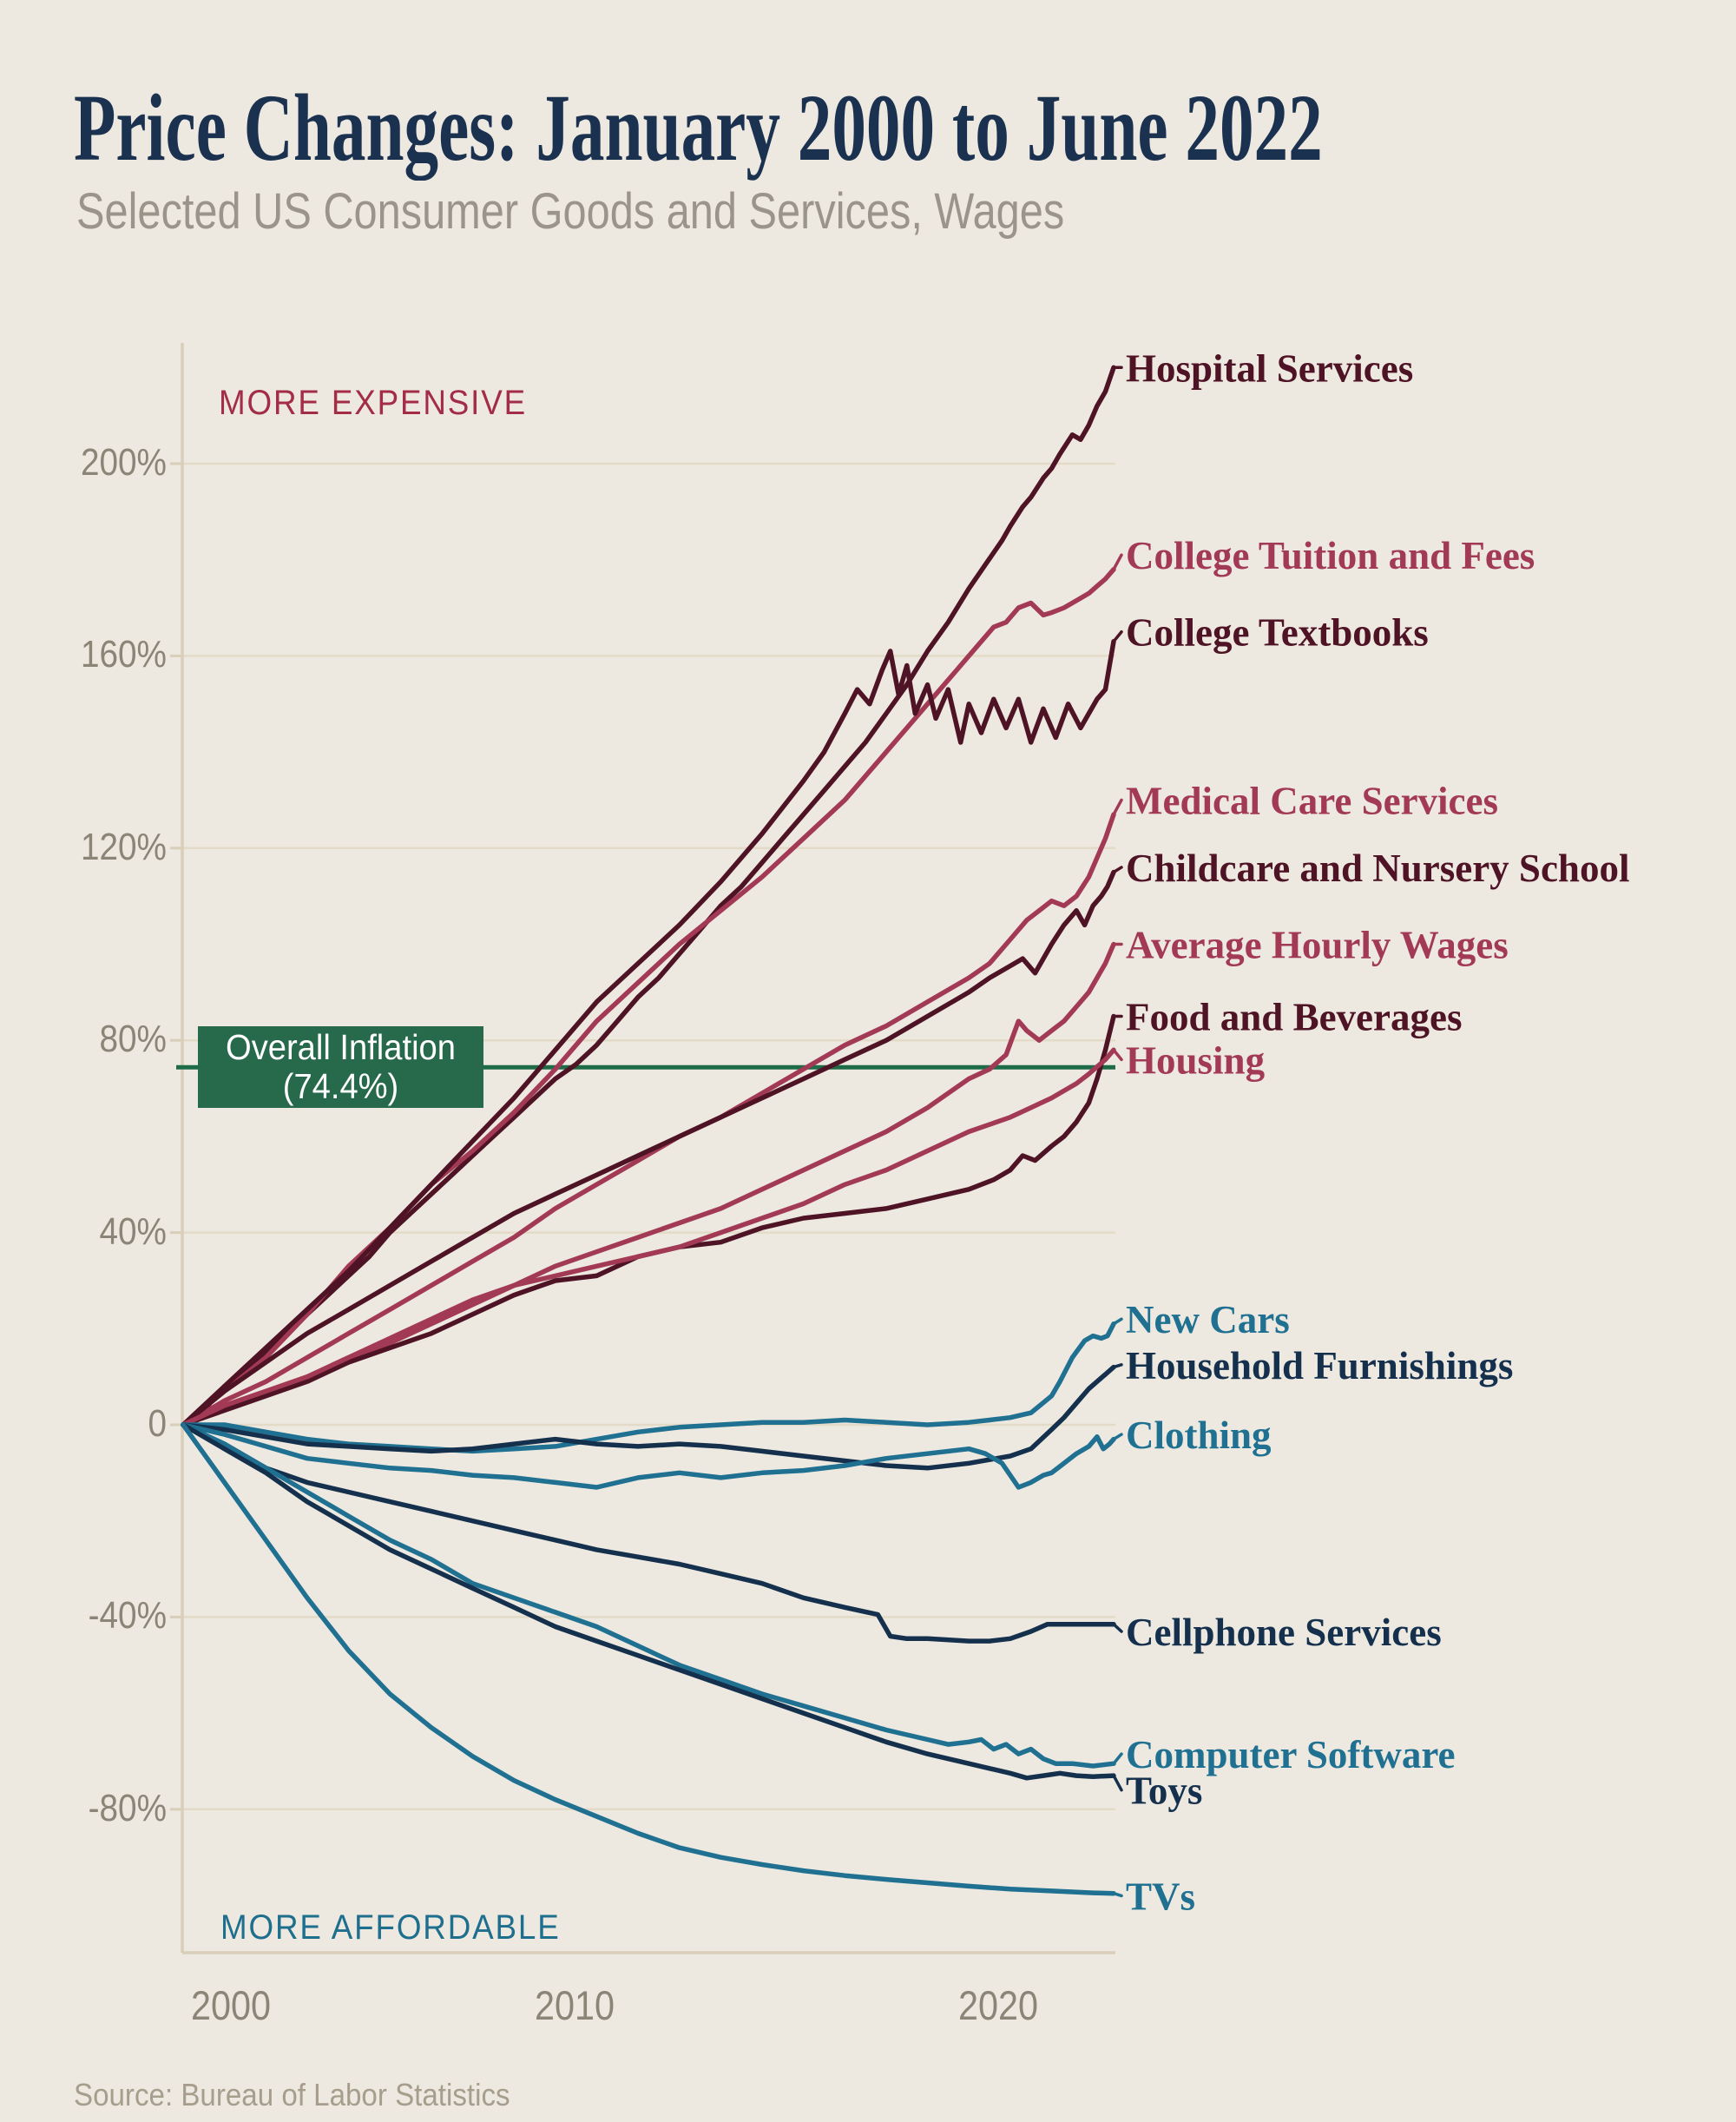  I want to click on series-line-clothing, so click(648, 1456).